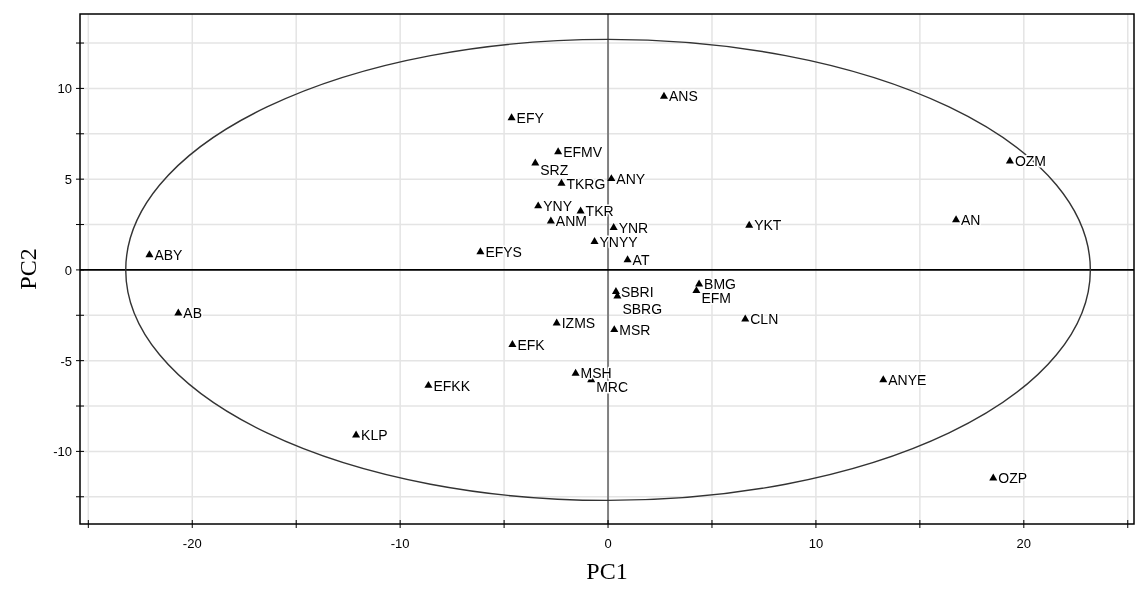 Image resolution: width=1146 pixels, height=603 pixels. Describe the element at coordinates (1013, 478) in the screenshot. I see `data-label: OZP` at that location.